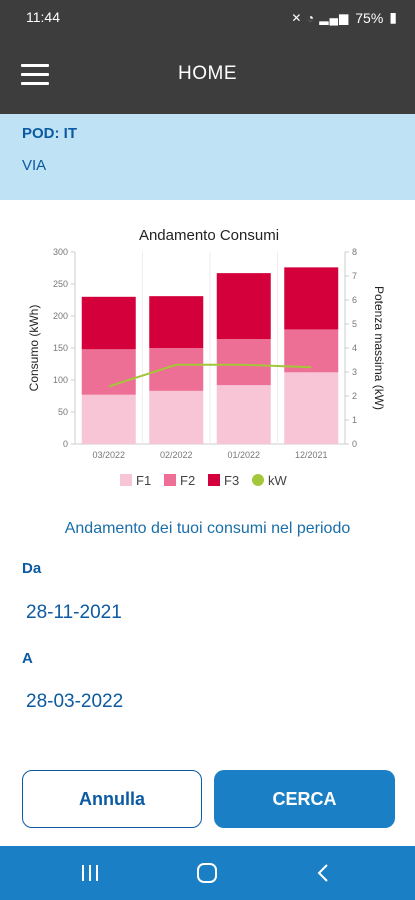 The image size is (415, 900). I want to click on legend-label: F3, so click(231, 480).